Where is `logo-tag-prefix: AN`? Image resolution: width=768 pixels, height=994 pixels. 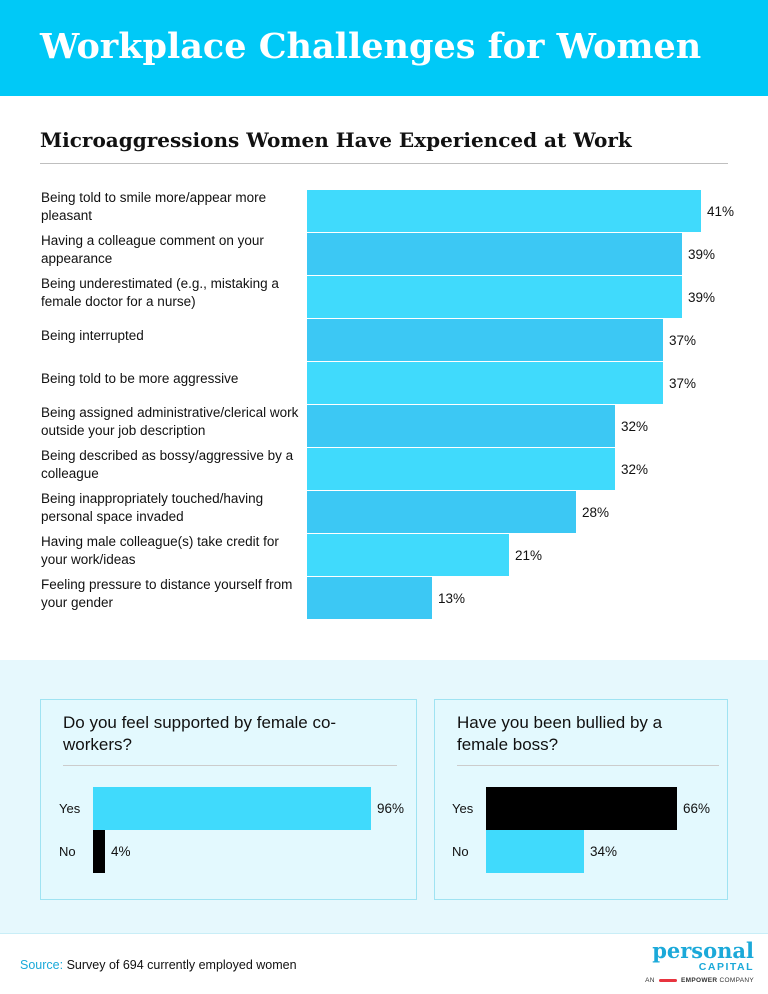
logo-tag-prefix: AN is located at coordinates (650, 980).